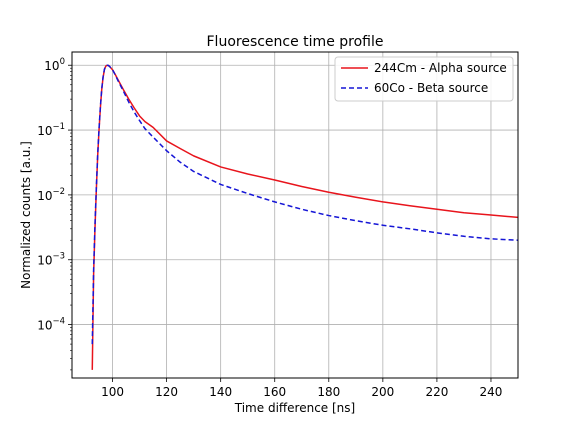 This screenshot has width=576, height=432. I want to click on x-tick-label: 160, so click(274, 392).